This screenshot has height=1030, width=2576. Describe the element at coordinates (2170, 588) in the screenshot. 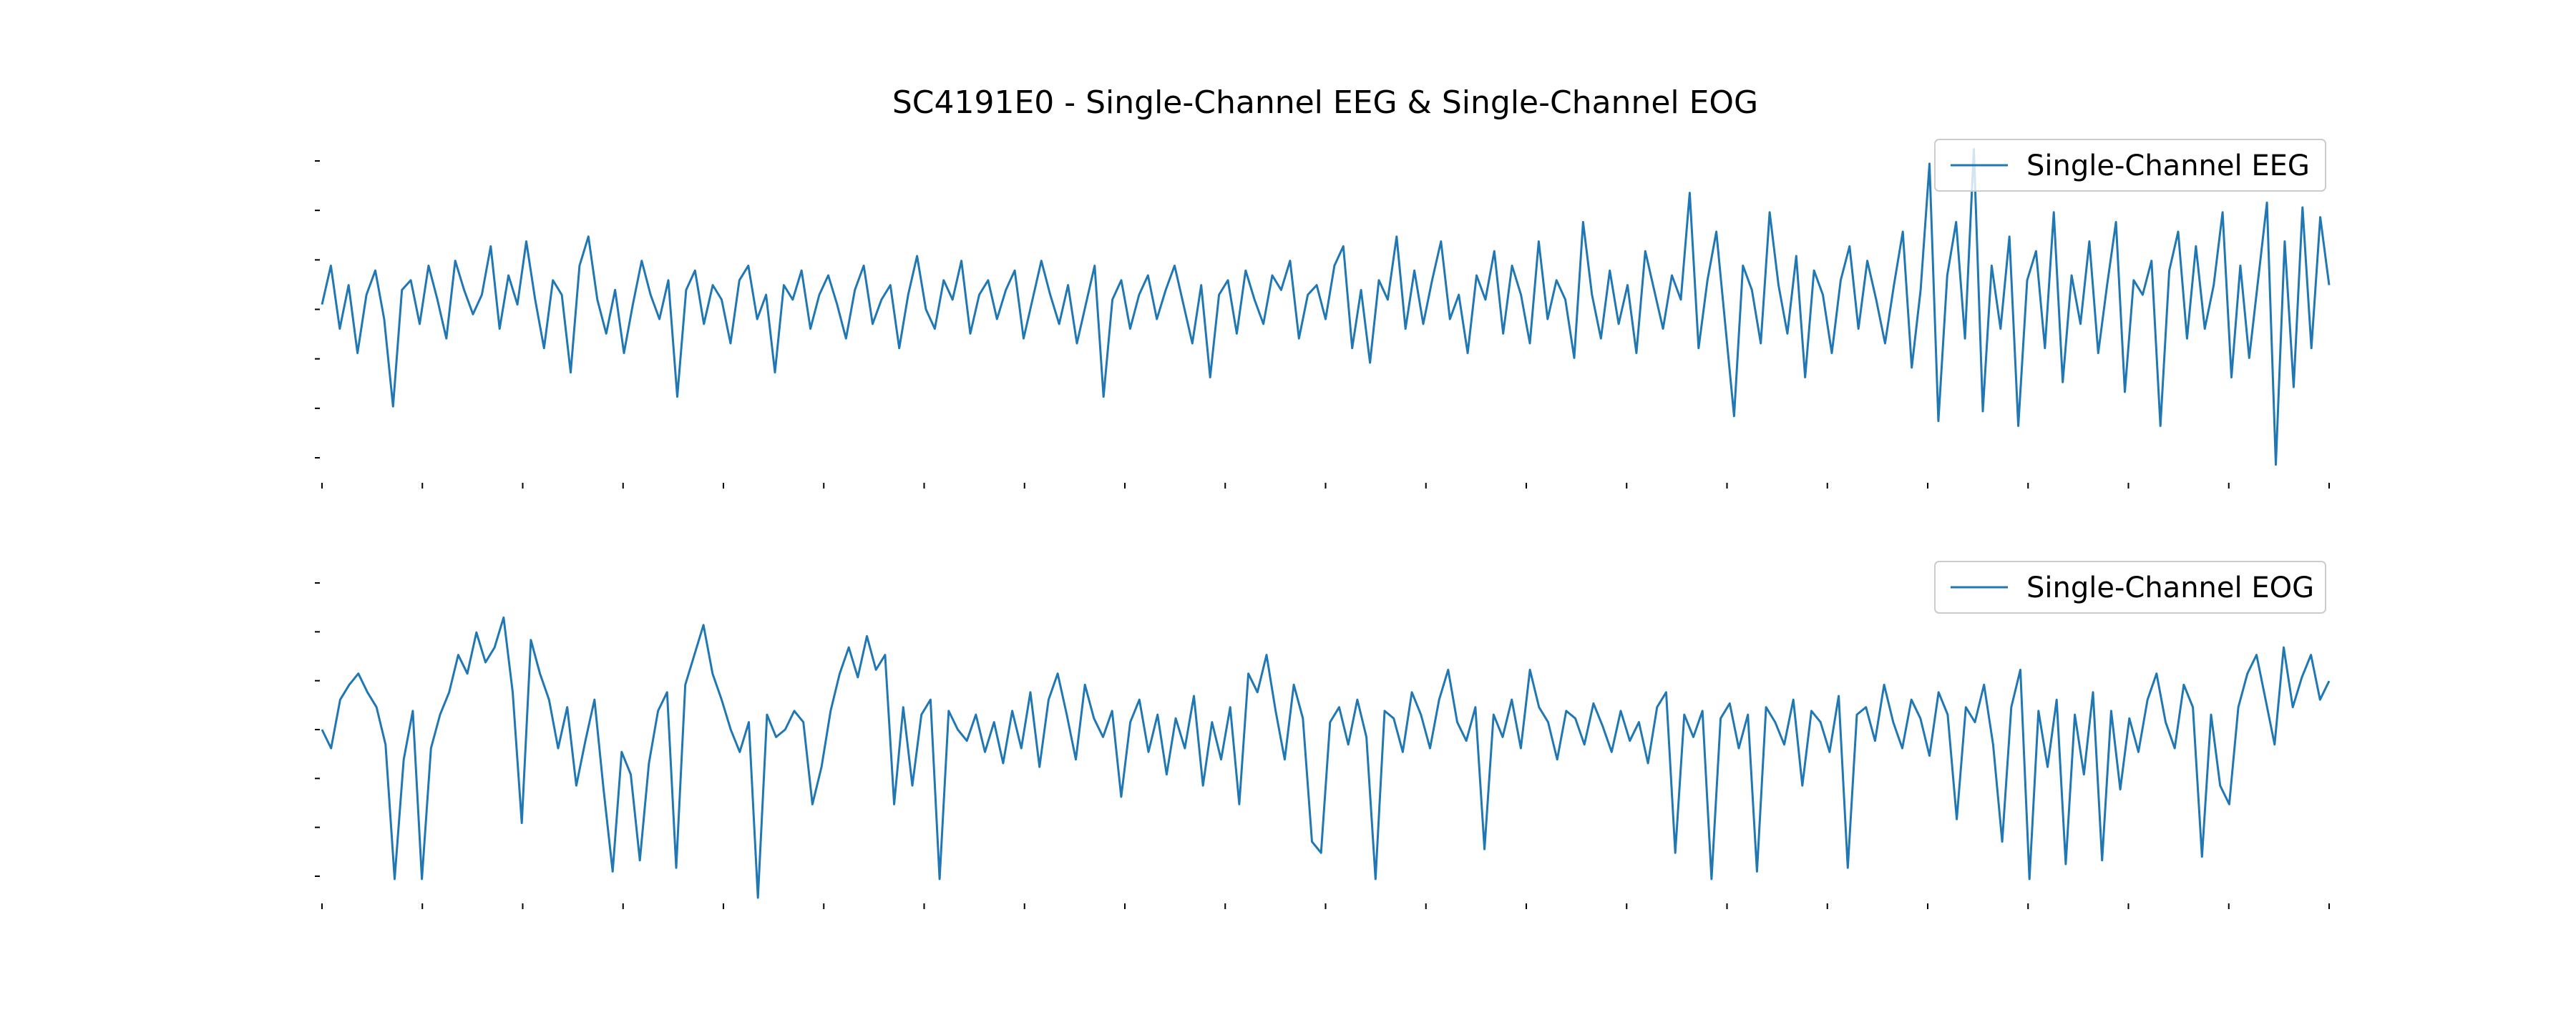

I see `eog-legend-label: Single-Channel EOG` at that location.